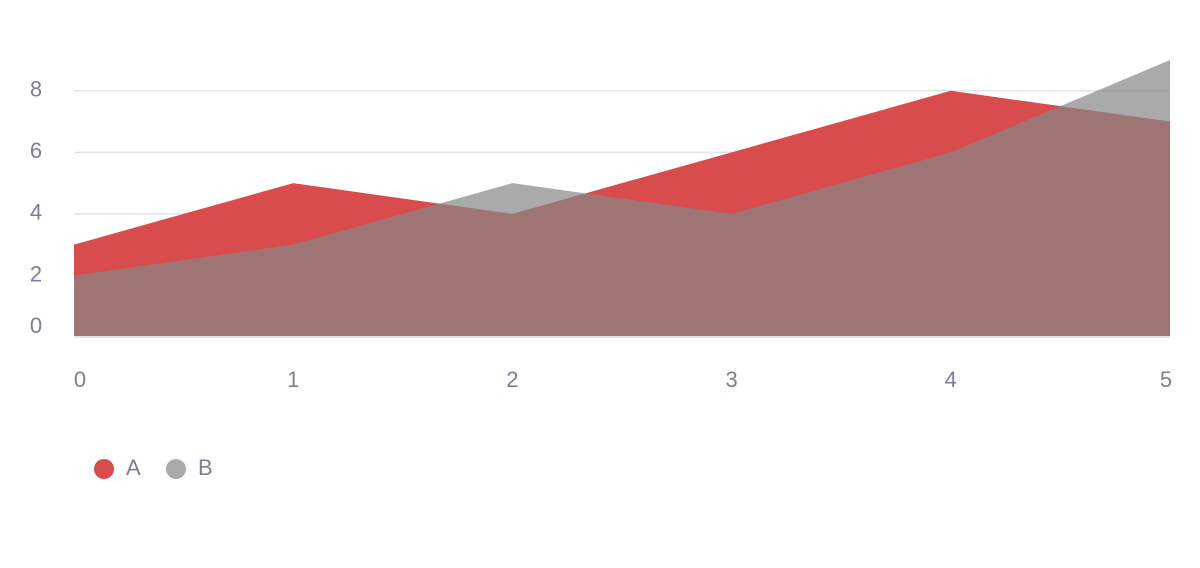 The image size is (1200, 568). I want to click on x-tick-label: 3, so click(731, 379).